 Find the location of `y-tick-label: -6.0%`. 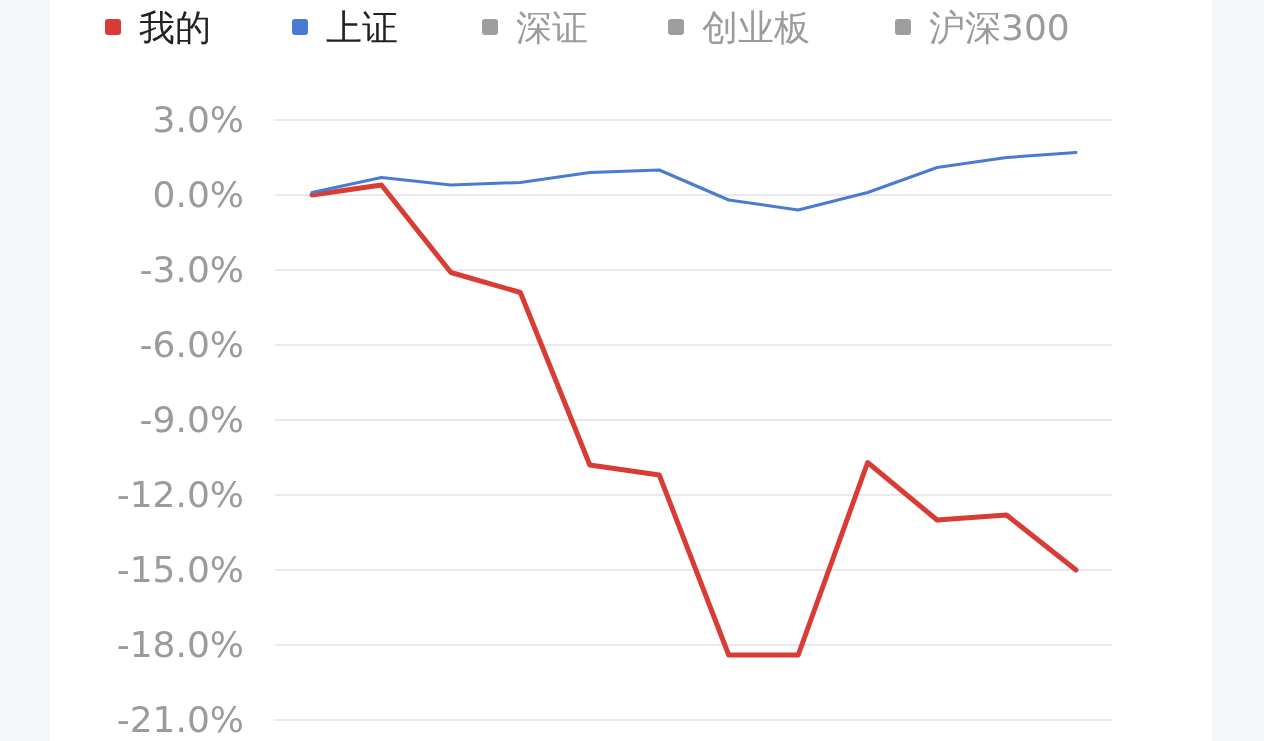

y-tick-label: -6.0% is located at coordinates (191, 344).